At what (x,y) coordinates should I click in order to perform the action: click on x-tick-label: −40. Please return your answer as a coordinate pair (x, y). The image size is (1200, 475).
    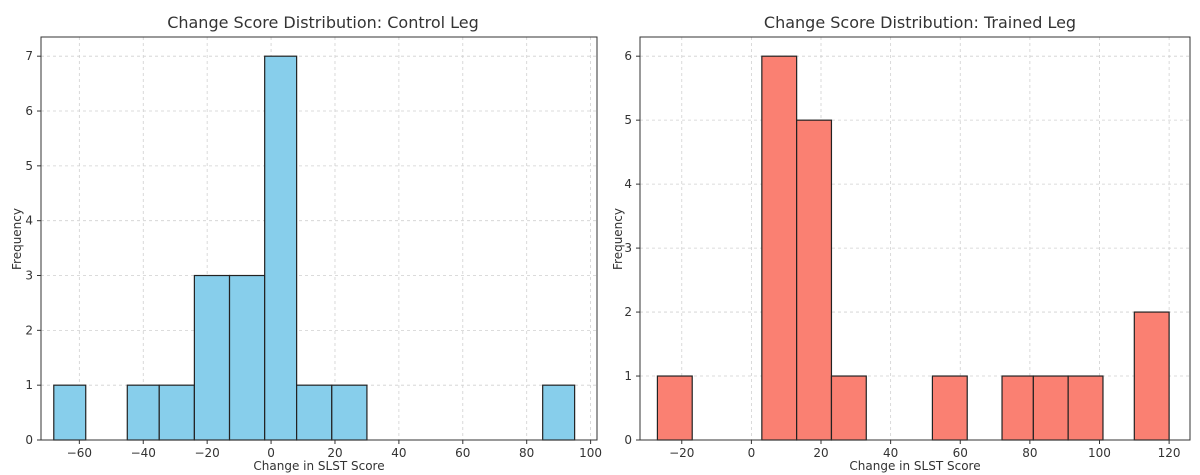
    Looking at the image, I should click on (143, 453).